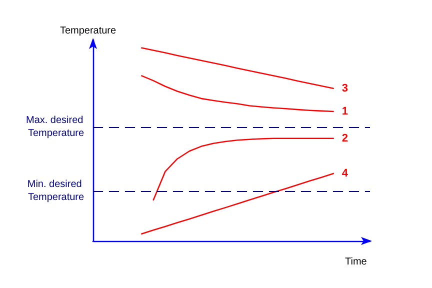 The image size is (432, 288). Describe the element at coordinates (356, 262) in the screenshot. I see `x-axis-title: Time` at that location.